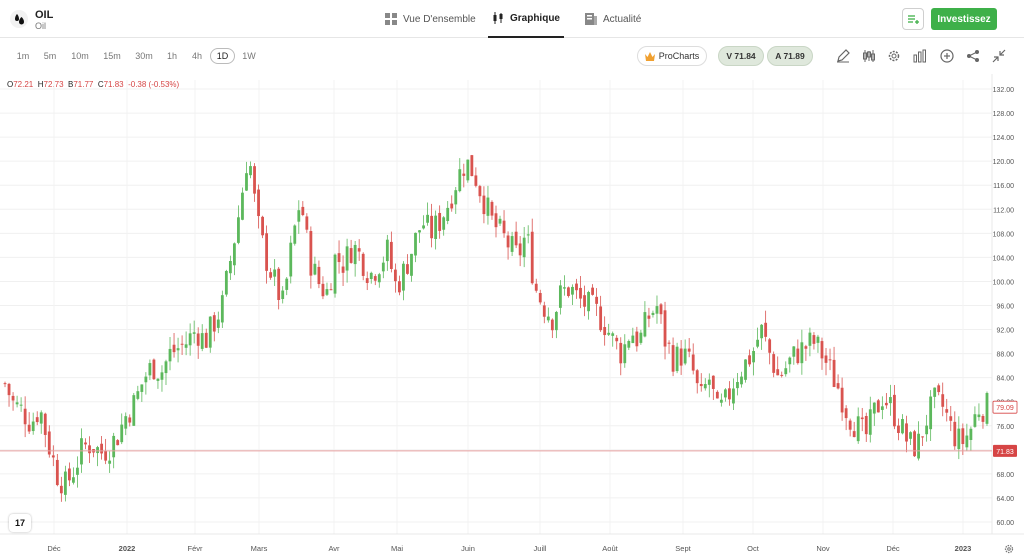 The image size is (1024, 557). What do you see at coordinates (526, 19) in the screenshot?
I see `tab-chart: Graphique` at bounding box center [526, 19].